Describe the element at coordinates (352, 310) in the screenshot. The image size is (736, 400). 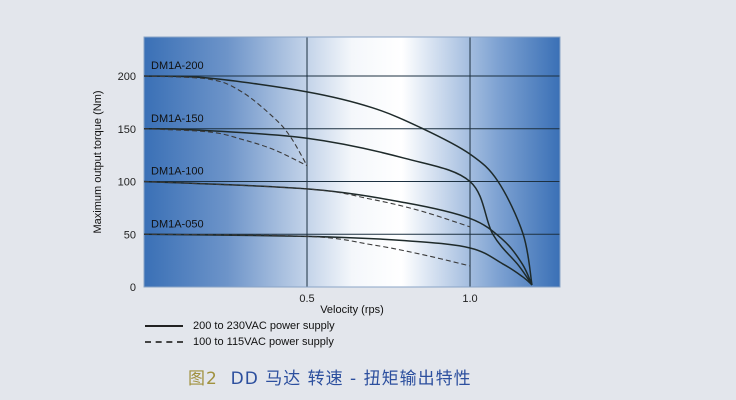
I see `x-axis-label: Velocity (rps)` at that location.